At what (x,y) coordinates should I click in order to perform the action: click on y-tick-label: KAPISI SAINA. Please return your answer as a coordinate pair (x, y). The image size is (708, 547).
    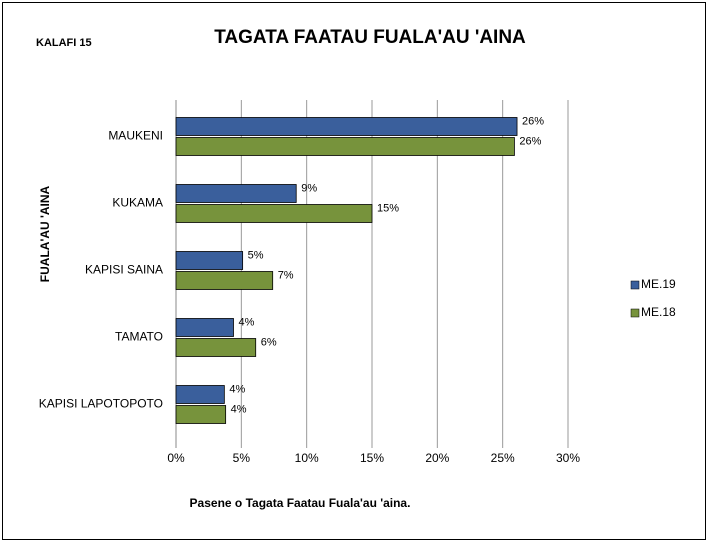
    Looking at the image, I should click on (124, 270).